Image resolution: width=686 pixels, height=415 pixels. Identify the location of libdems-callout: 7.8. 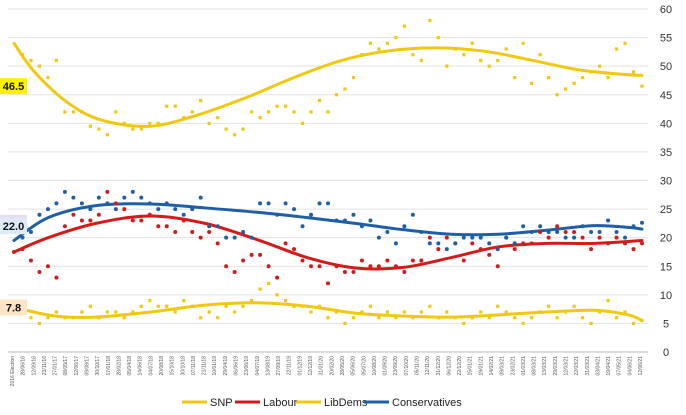
(13, 307).